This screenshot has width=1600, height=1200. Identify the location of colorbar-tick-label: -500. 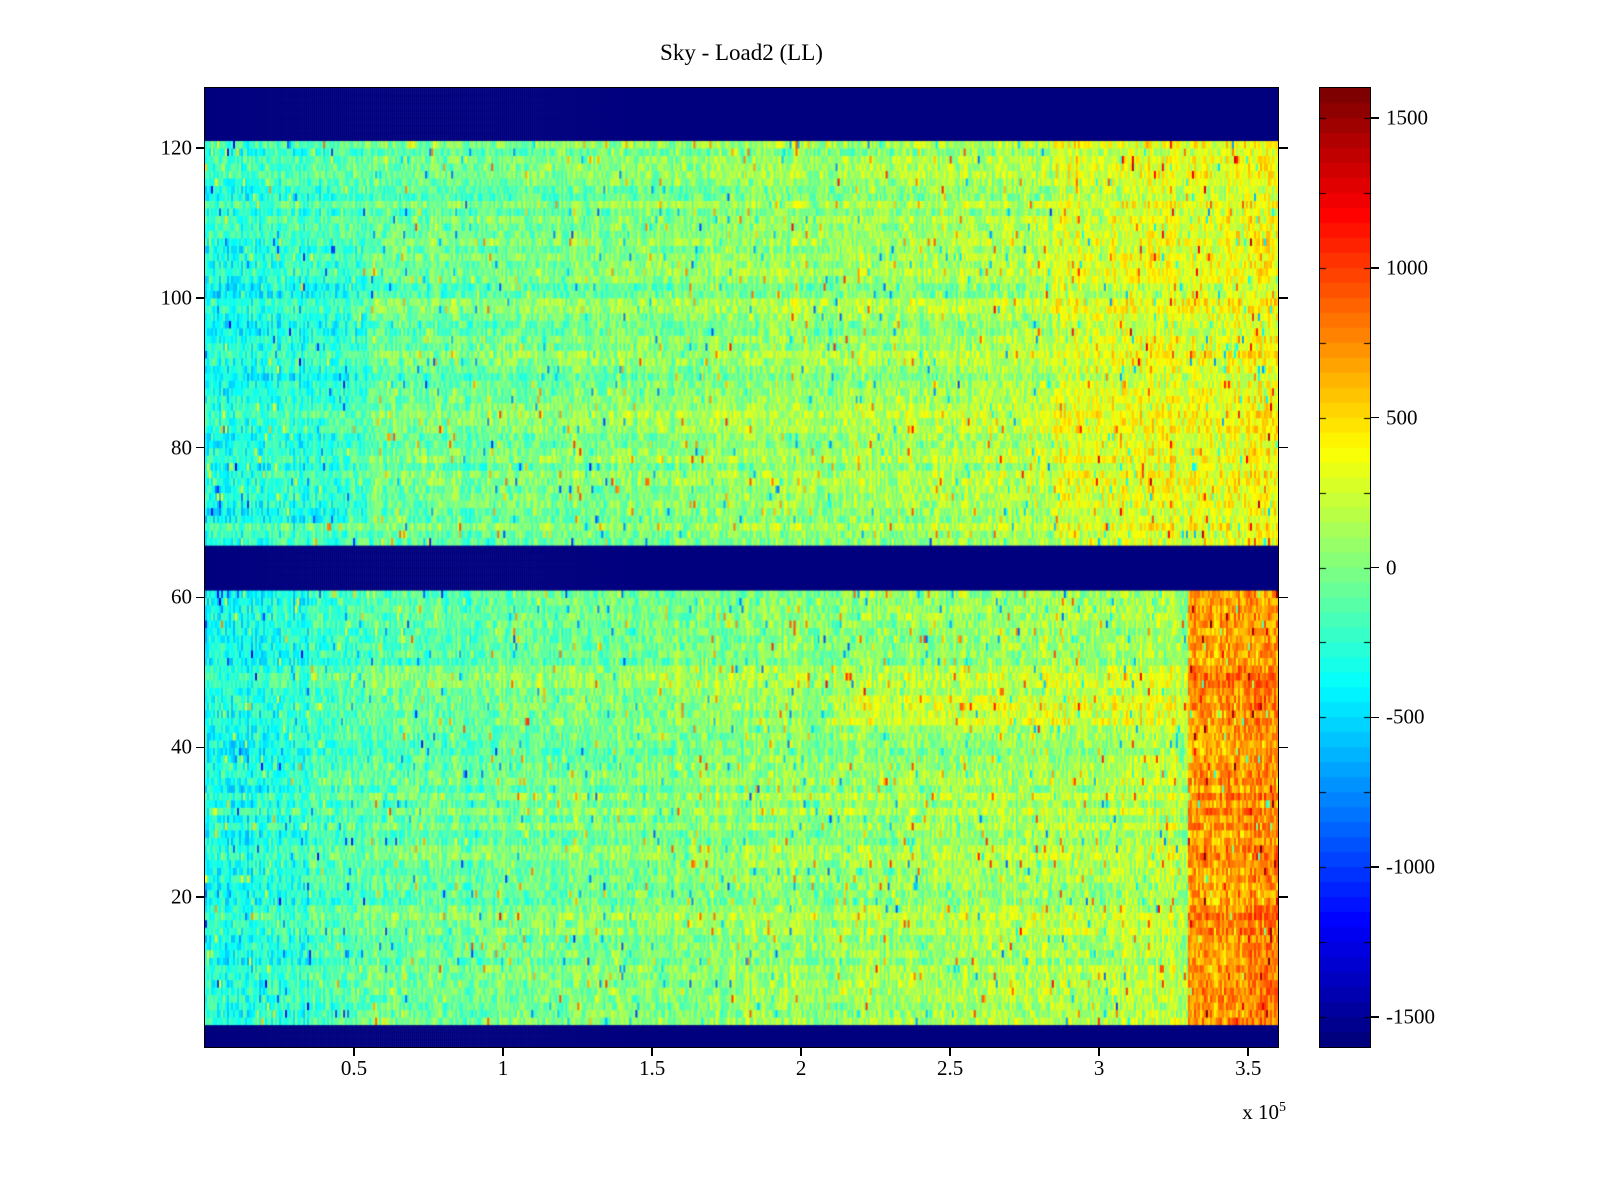
(1405, 716).